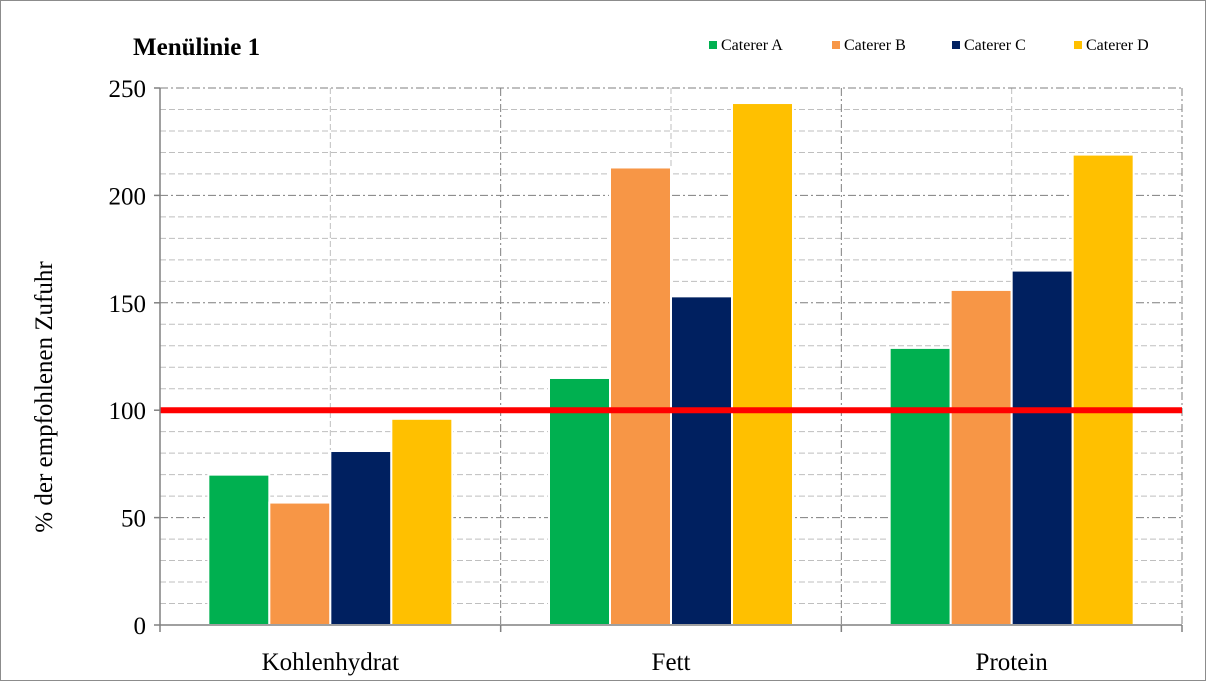 The height and width of the screenshot is (681, 1206). Describe the element at coordinates (140, 626) in the screenshot. I see `y-tick-label: 0` at that location.